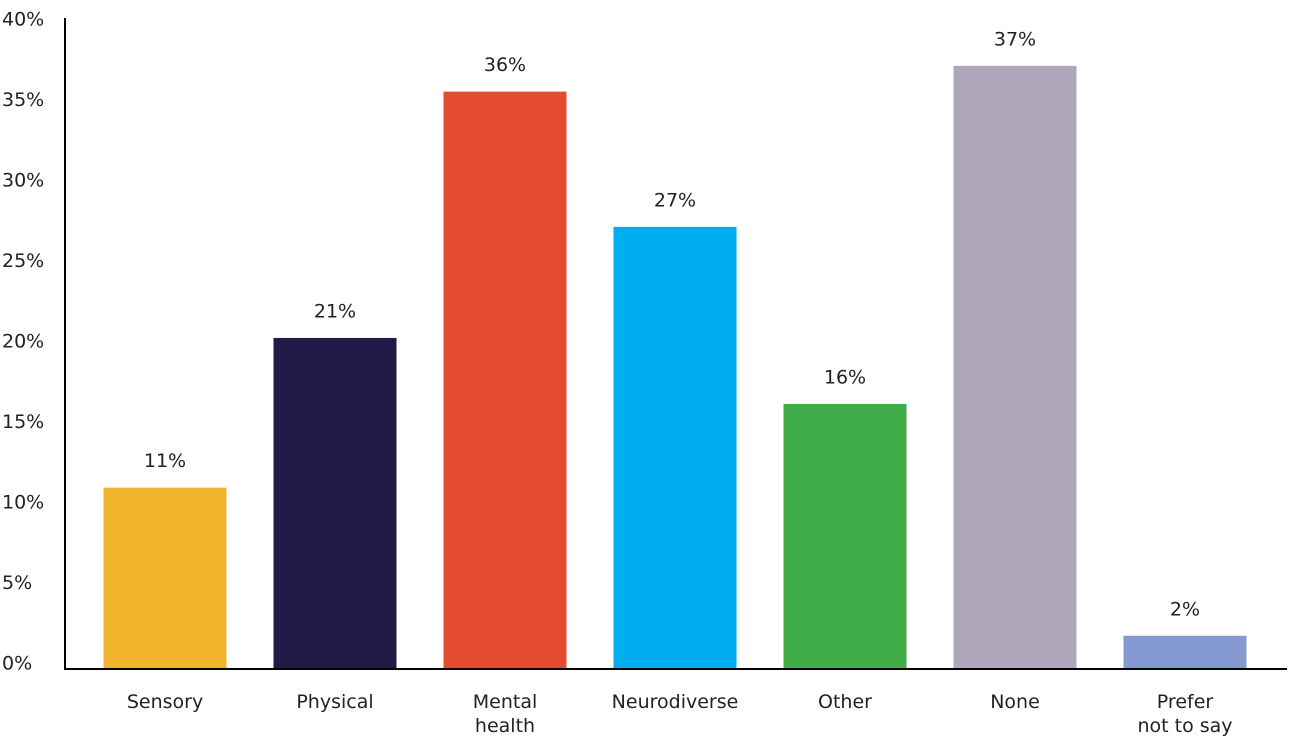 The width and height of the screenshot is (1291, 740). What do you see at coordinates (1015, 702) in the screenshot?
I see `x-tick-label: None` at bounding box center [1015, 702].